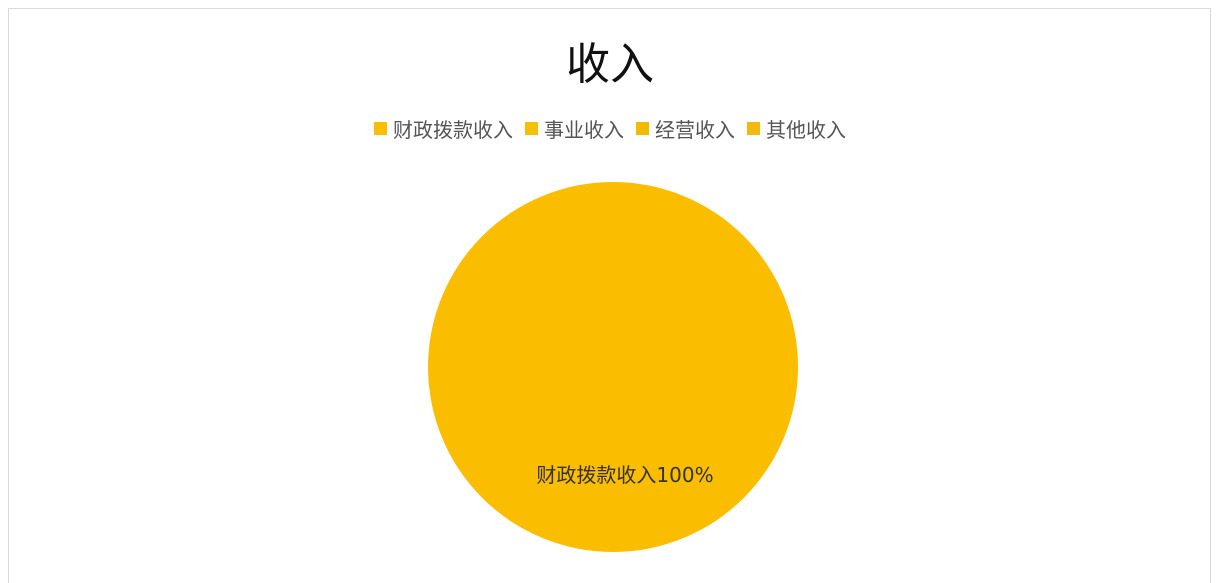 Image resolution: width=1220 pixels, height=583 pixels. I want to click on legend-item-0: 财政拨款收入, so click(443, 128).